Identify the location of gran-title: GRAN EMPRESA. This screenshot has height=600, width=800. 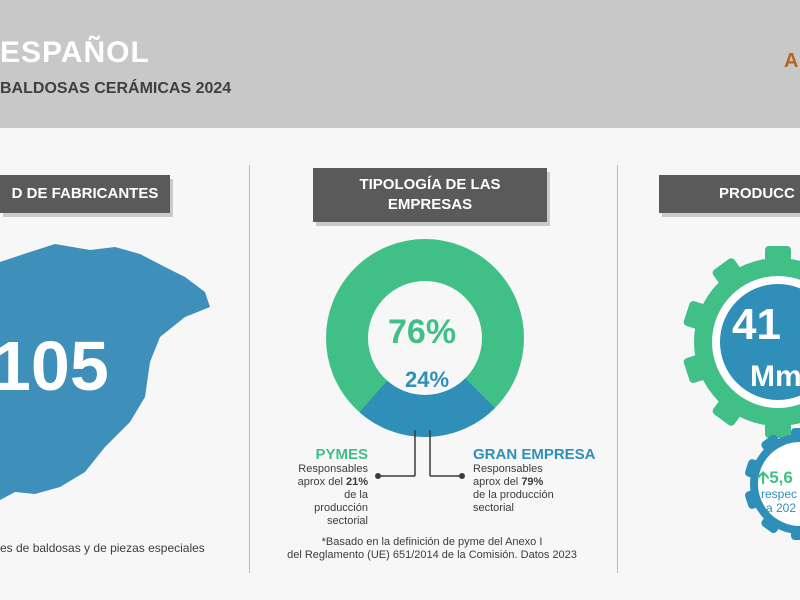
(534, 454).